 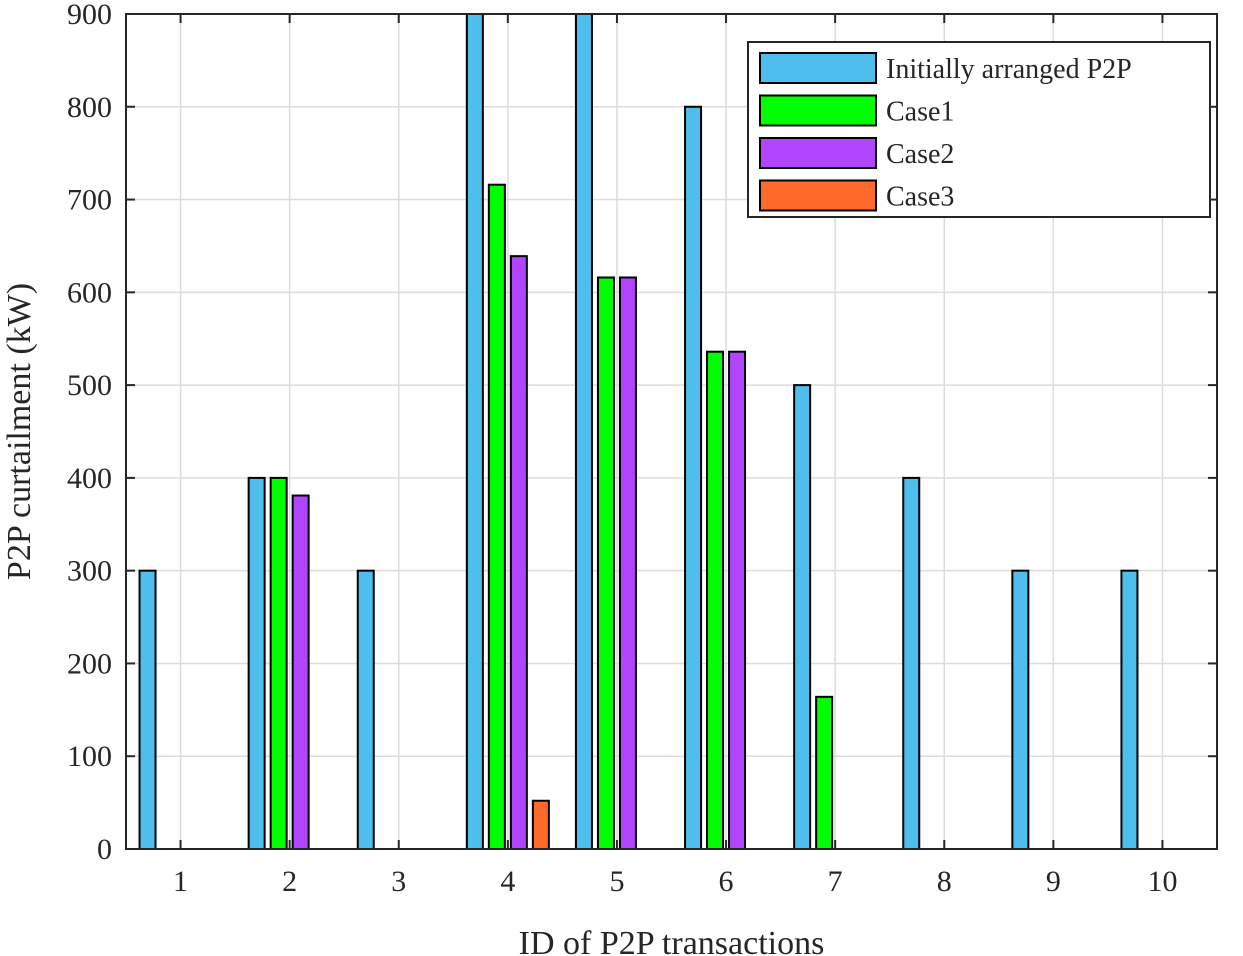 I want to click on y-tick-label-6: 600, so click(x=89, y=292).